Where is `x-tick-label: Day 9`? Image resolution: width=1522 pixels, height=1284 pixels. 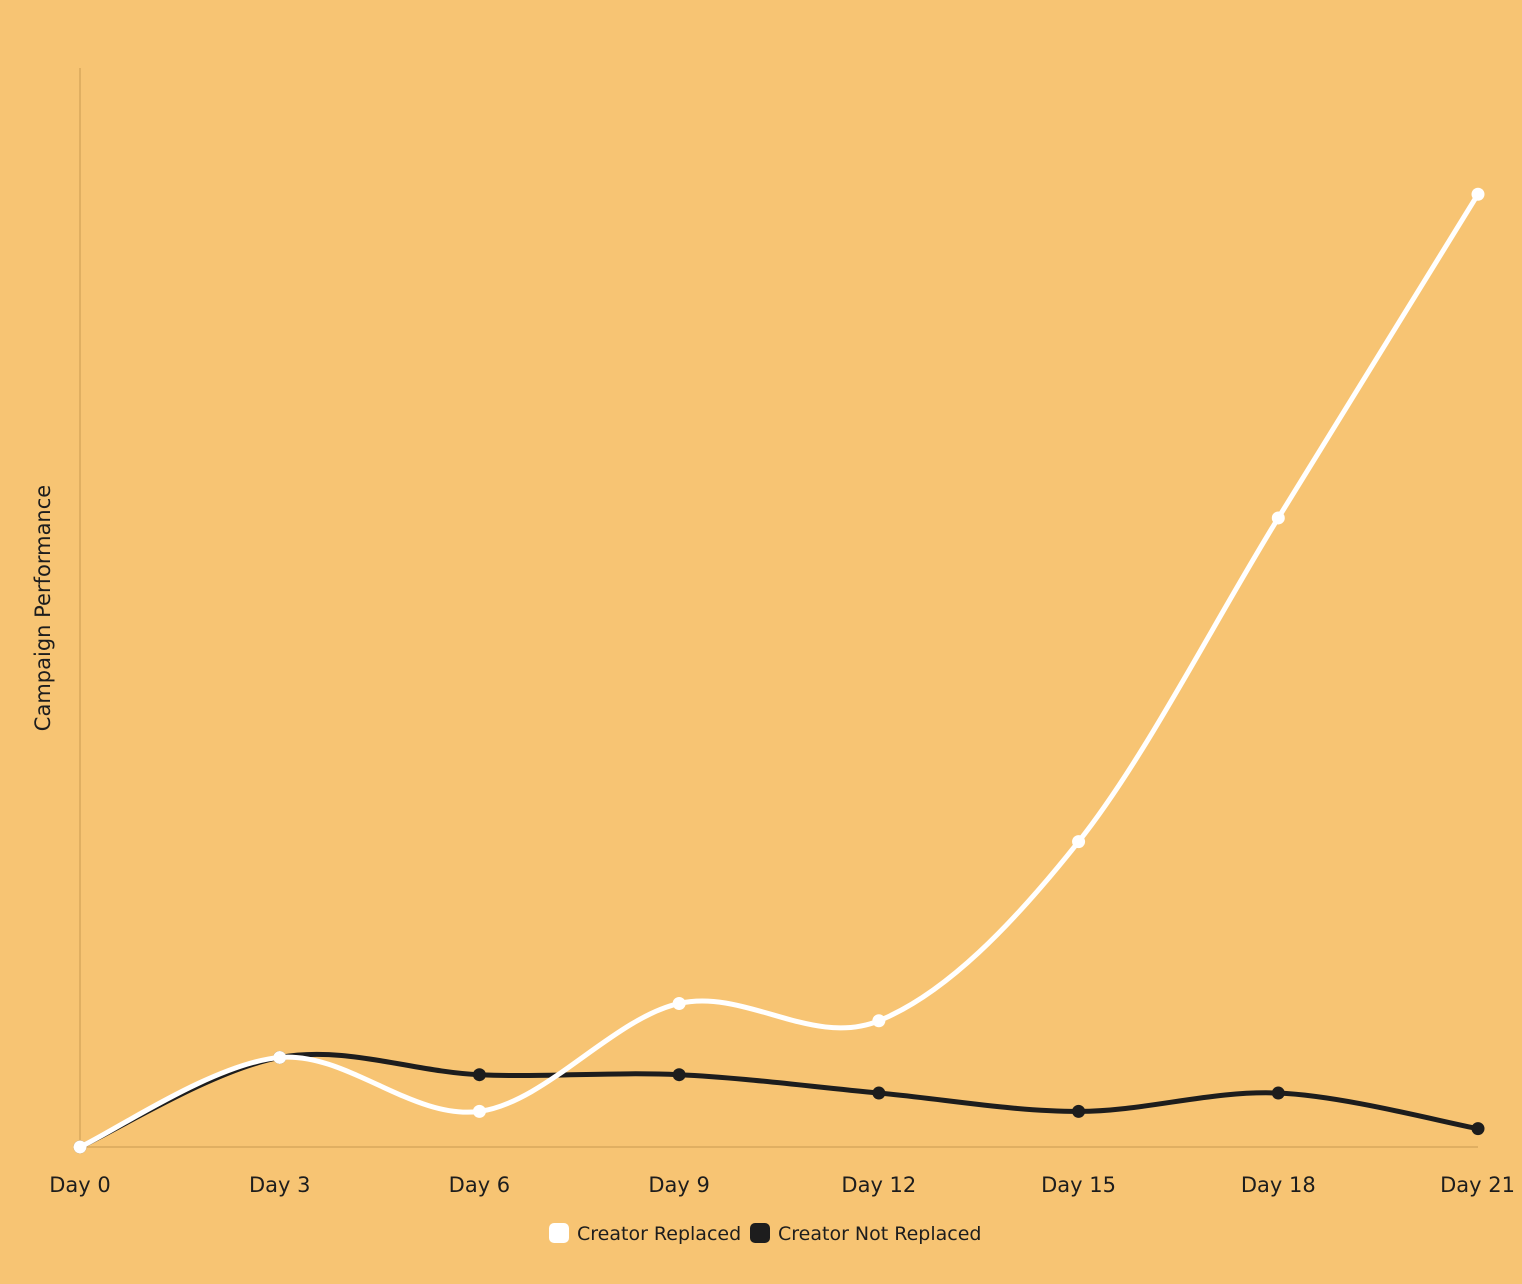 x-tick-label: Day 9 is located at coordinates (679, 1185).